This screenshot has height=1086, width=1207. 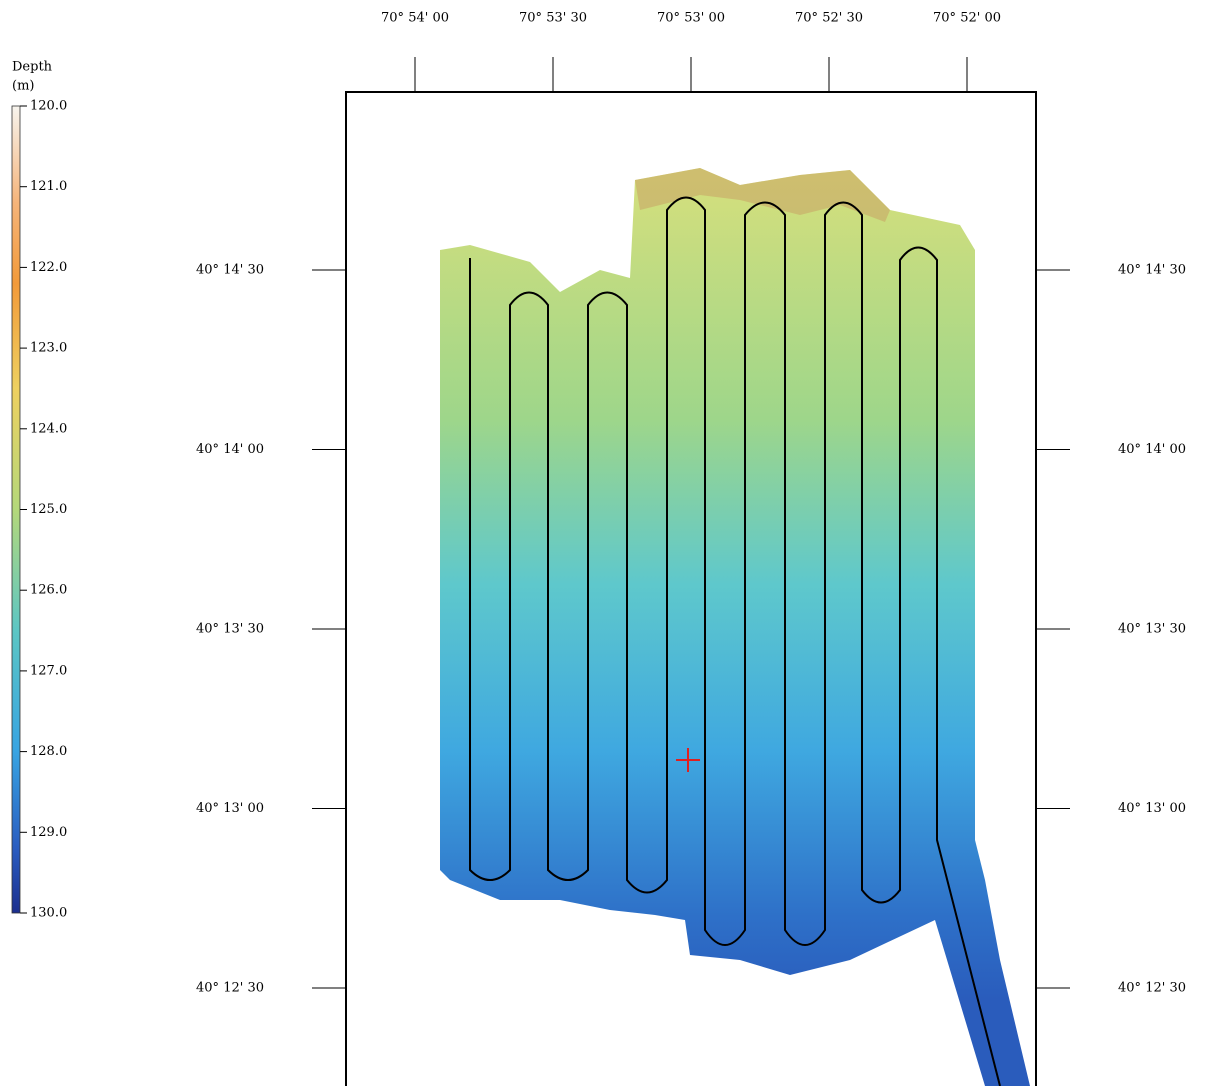 What do you see at coordinates (691, 18) in the screenshot?
I see `lon-label: 70° 53' 00` at bounding box center [691, 18].